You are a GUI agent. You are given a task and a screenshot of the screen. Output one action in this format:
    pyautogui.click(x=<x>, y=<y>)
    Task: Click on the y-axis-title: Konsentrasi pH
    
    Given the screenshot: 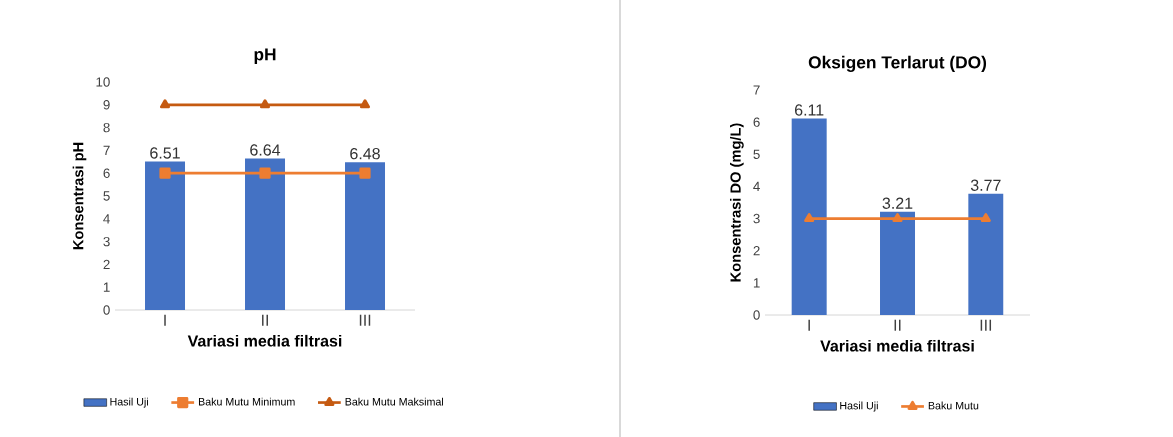 What is the action you would take?
    pyautogui.click(x=79, y=196)
    